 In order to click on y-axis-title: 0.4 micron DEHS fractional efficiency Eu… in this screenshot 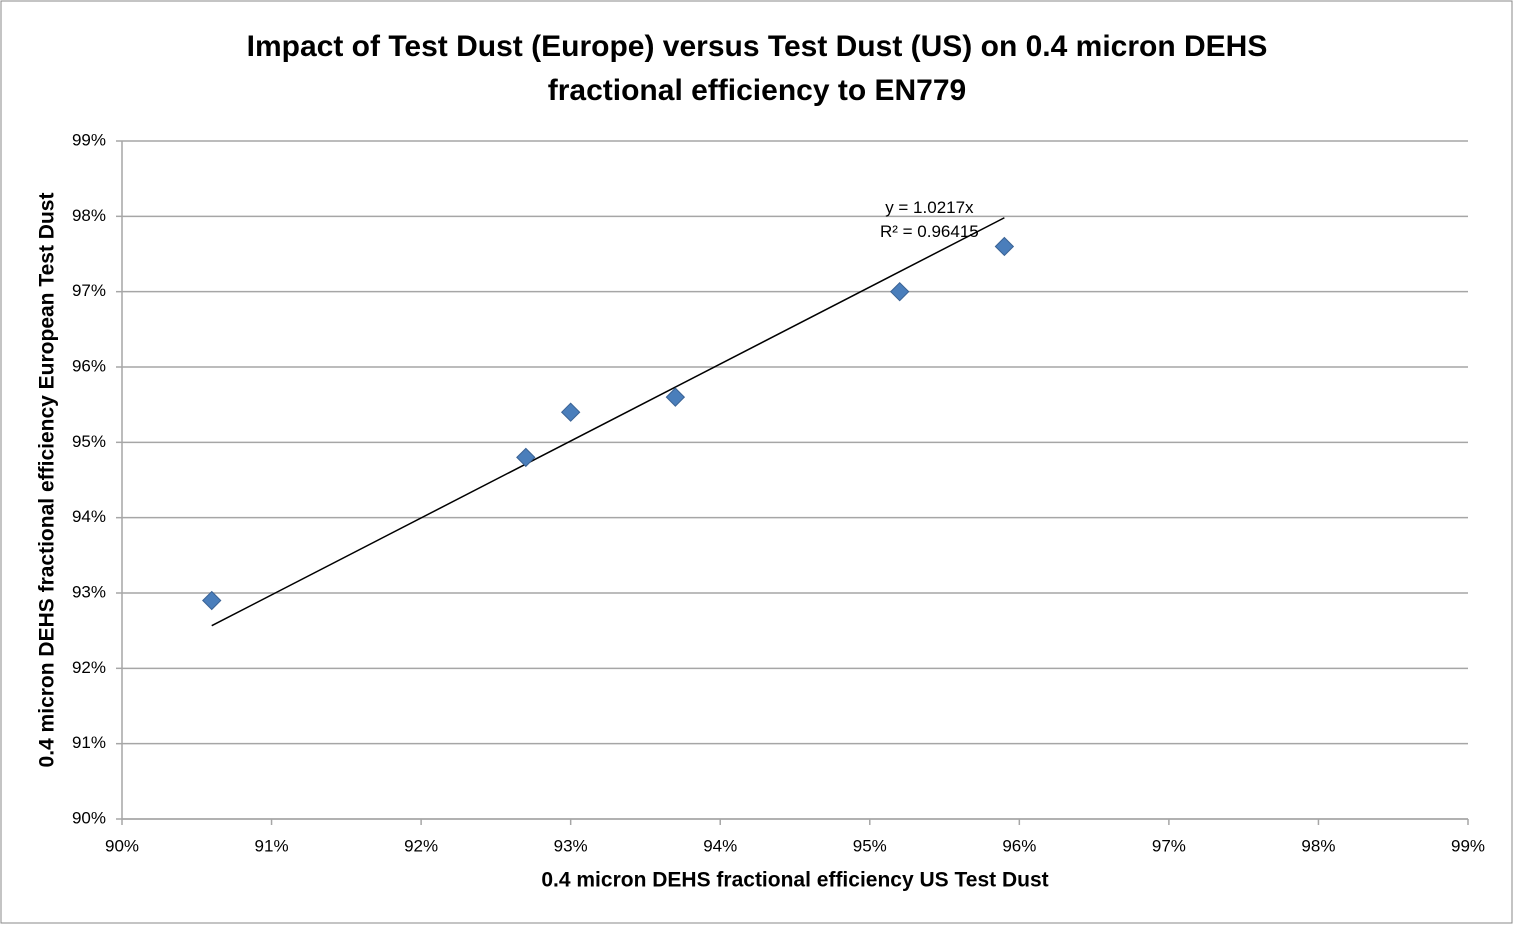, I will do `click(47, 480)`.